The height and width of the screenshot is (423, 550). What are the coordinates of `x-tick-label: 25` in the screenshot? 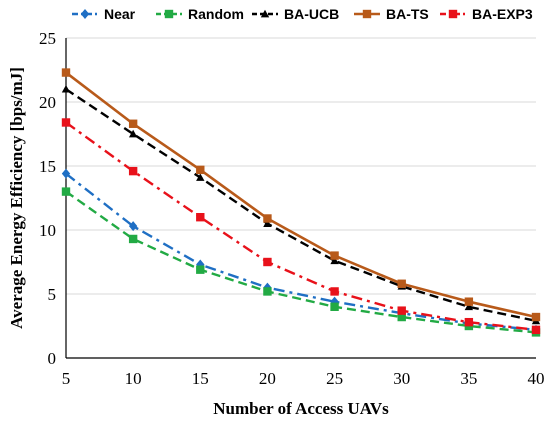 It's located at (334, 378).